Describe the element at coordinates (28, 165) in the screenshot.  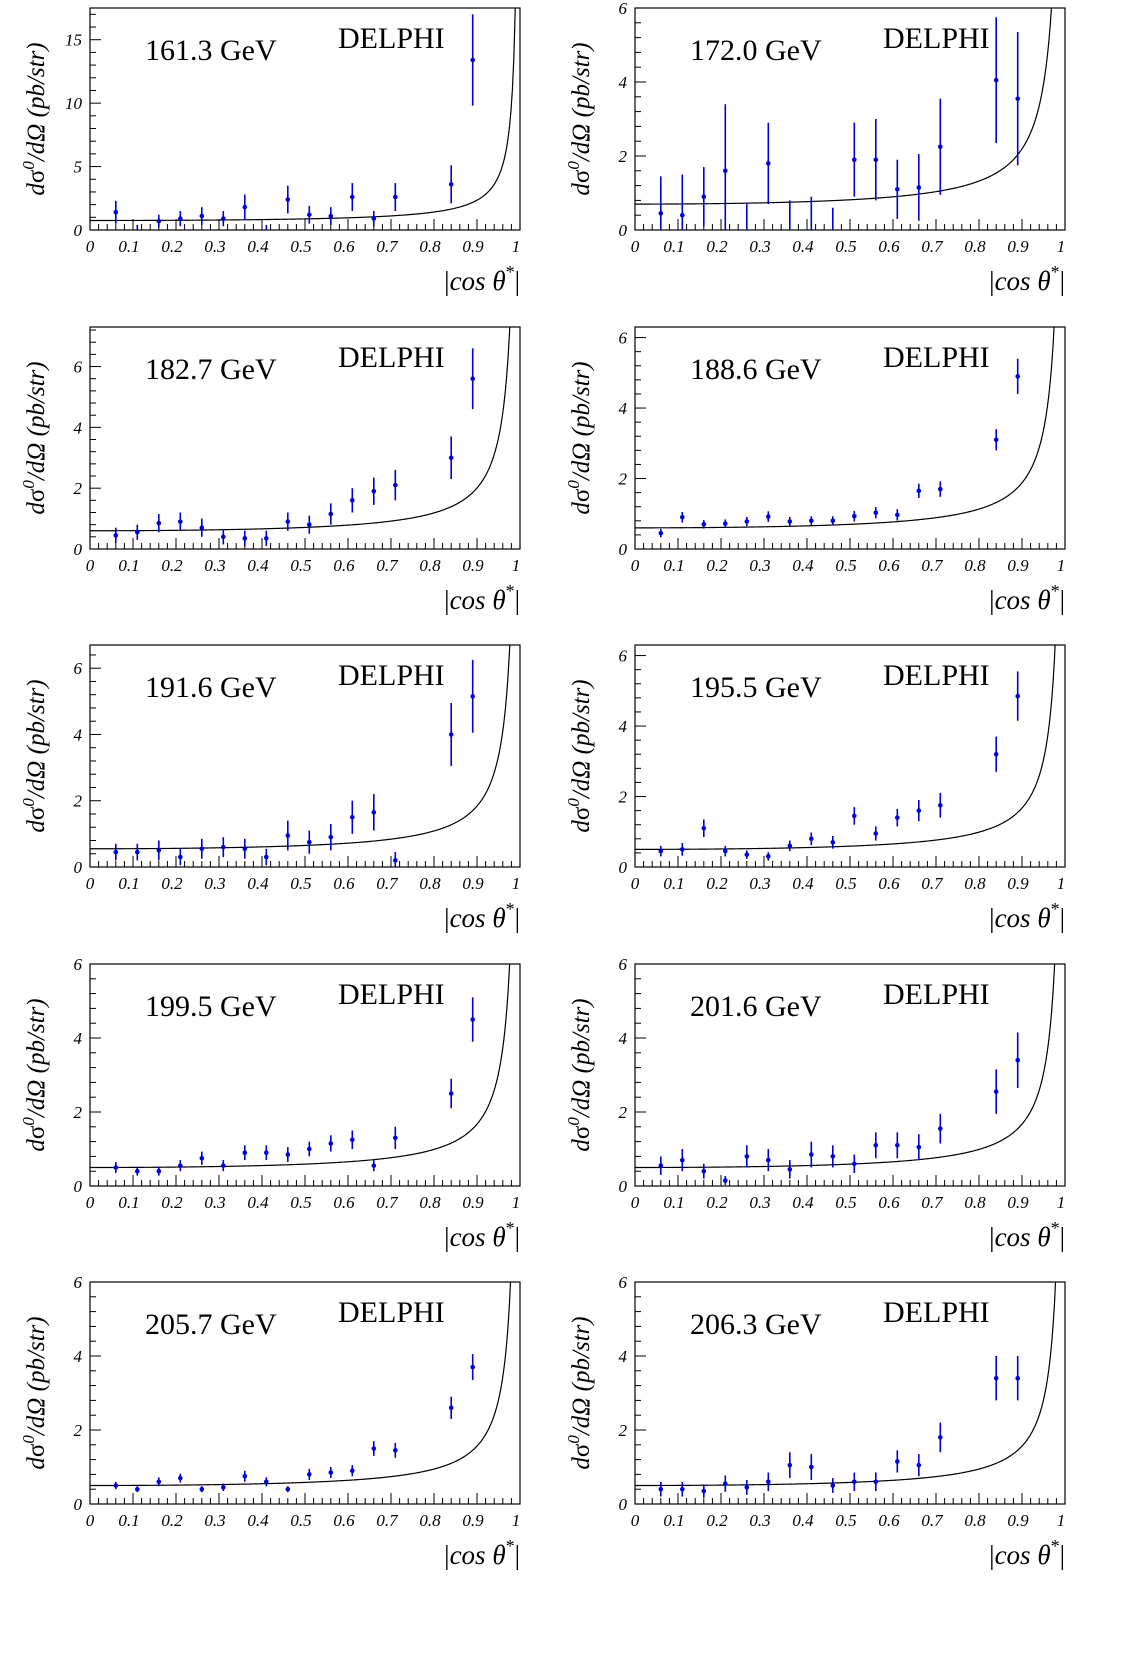
I see `y-axis-label-sup: 0` at that location.